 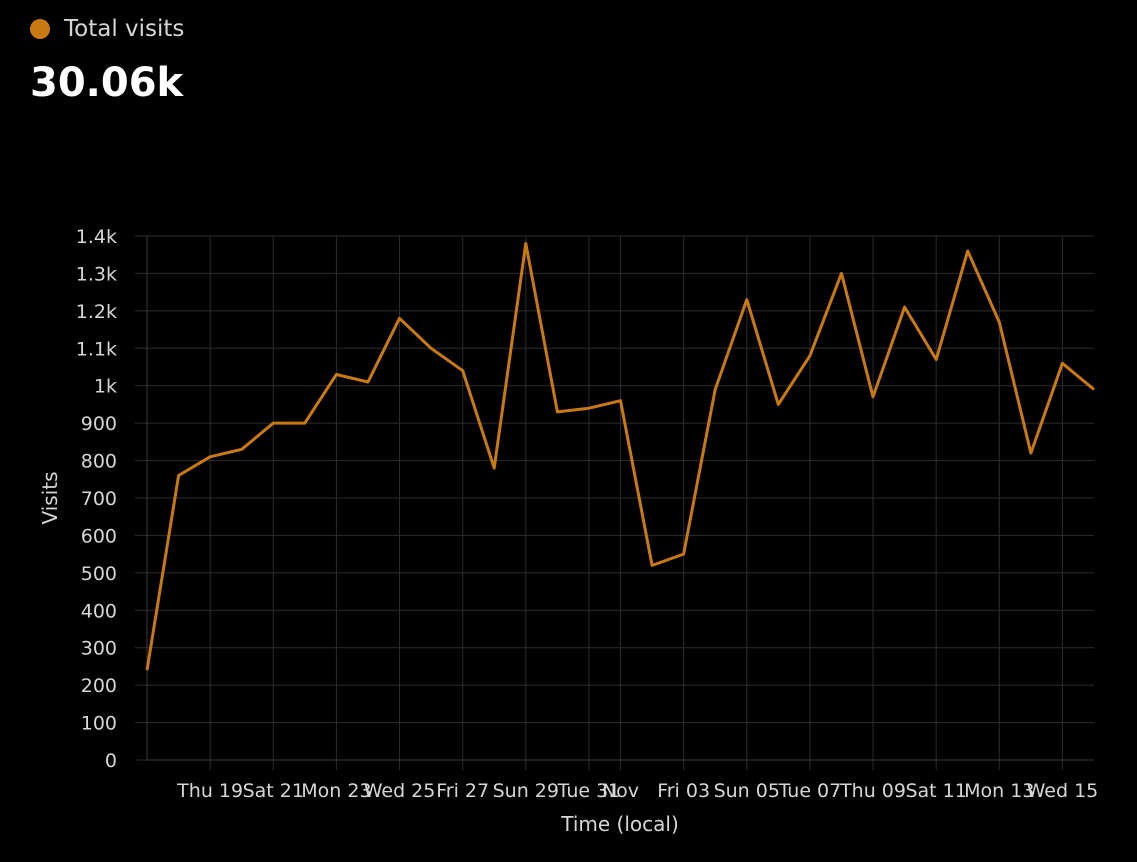 I want to click on y-tick-label: 1.2k, so click(x=96, y=312).